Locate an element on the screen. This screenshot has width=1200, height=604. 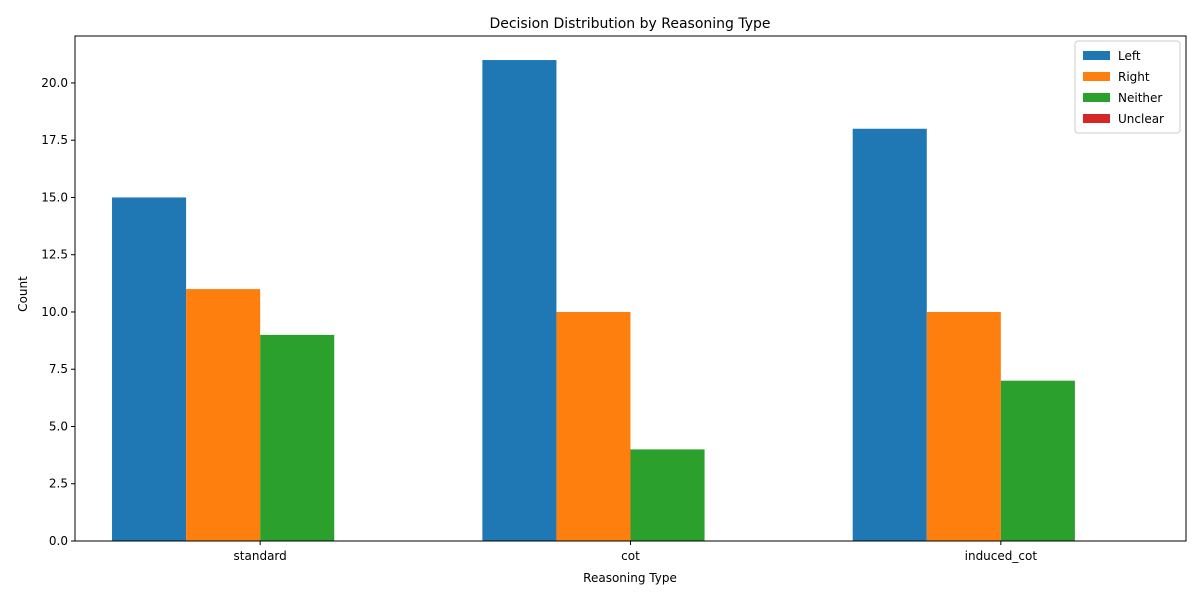
legend-label-right: Right is located at coordinates (1134, 77).